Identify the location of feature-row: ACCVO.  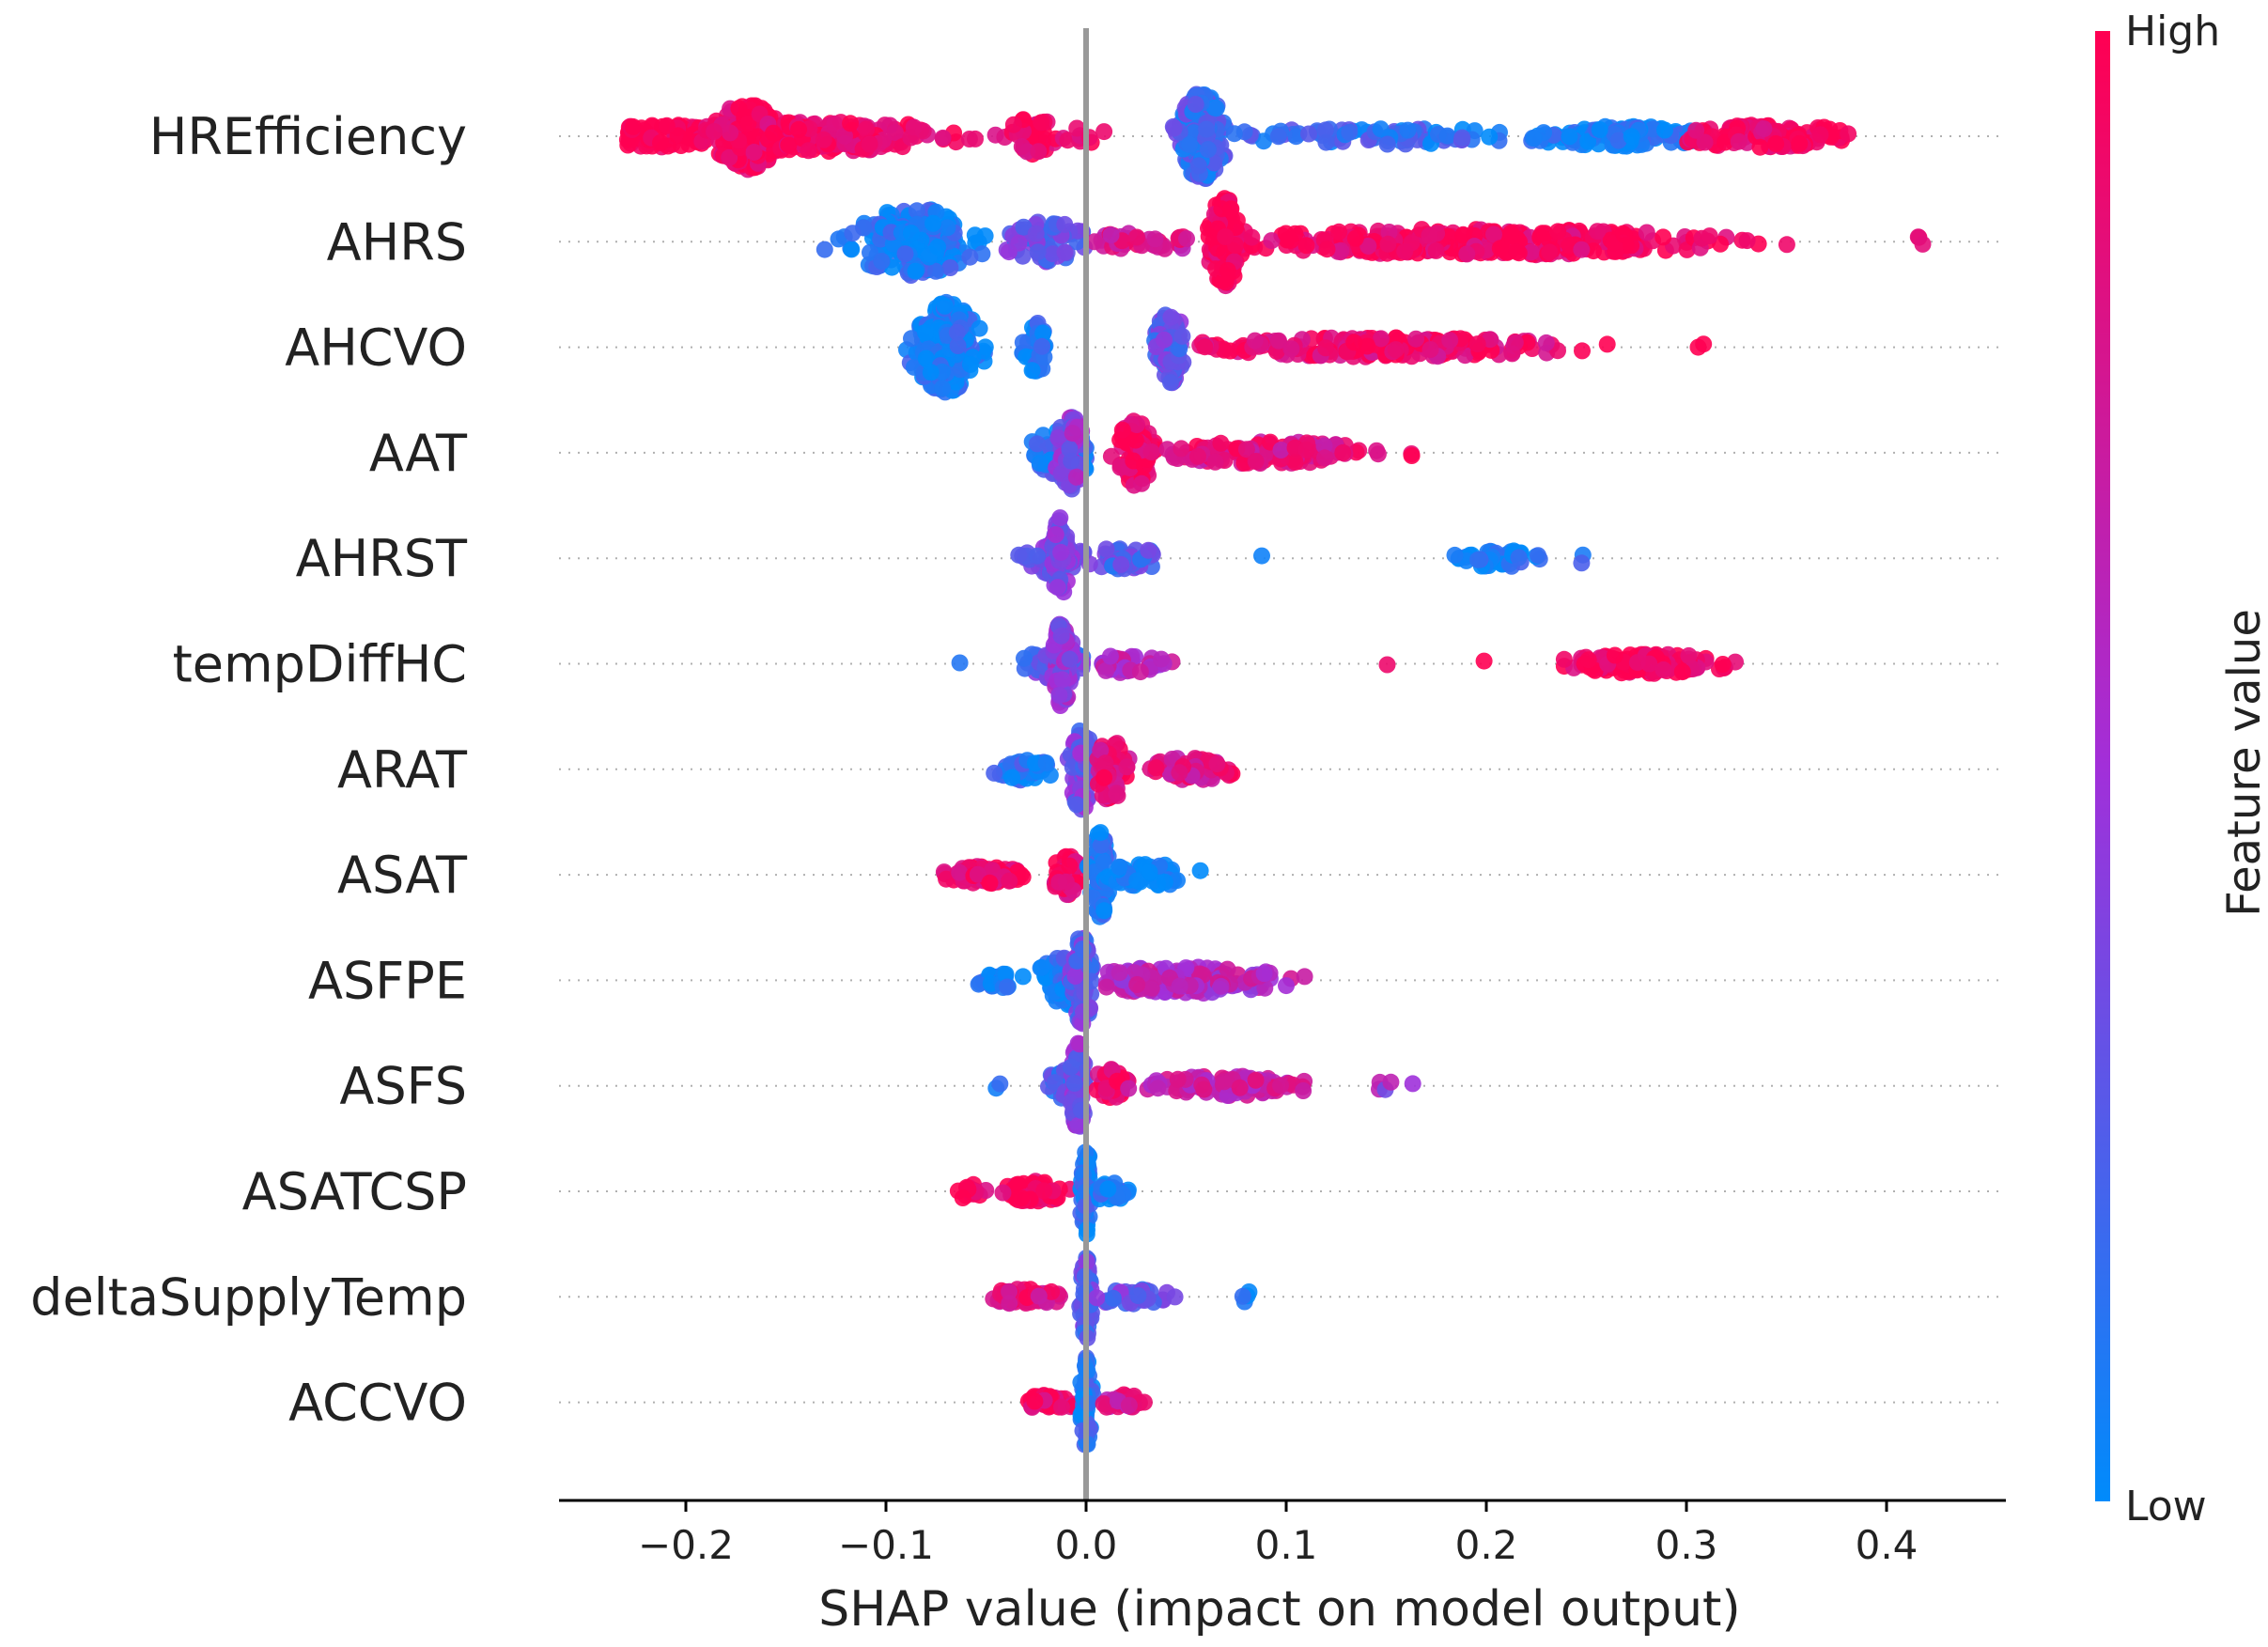
(1147, 1401).